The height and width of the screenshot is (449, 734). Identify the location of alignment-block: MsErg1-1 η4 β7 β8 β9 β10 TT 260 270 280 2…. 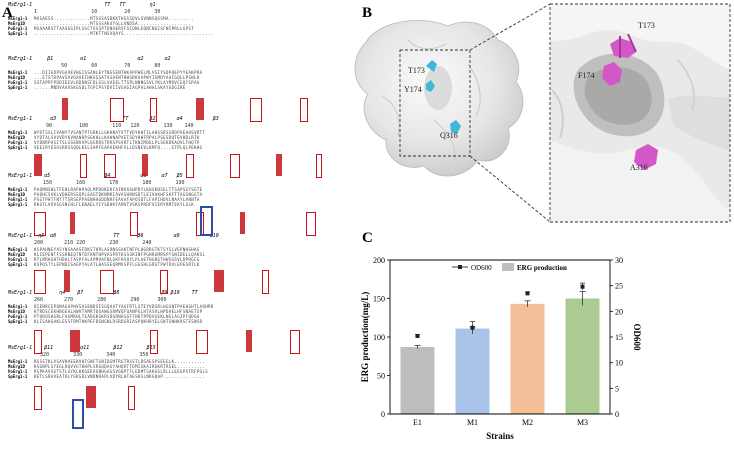
(168, 307).